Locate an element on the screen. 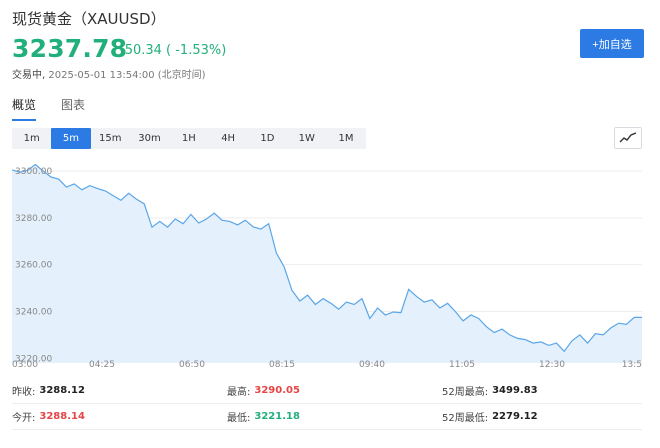  period-1m: 1m is located at coordinates (31, 138).